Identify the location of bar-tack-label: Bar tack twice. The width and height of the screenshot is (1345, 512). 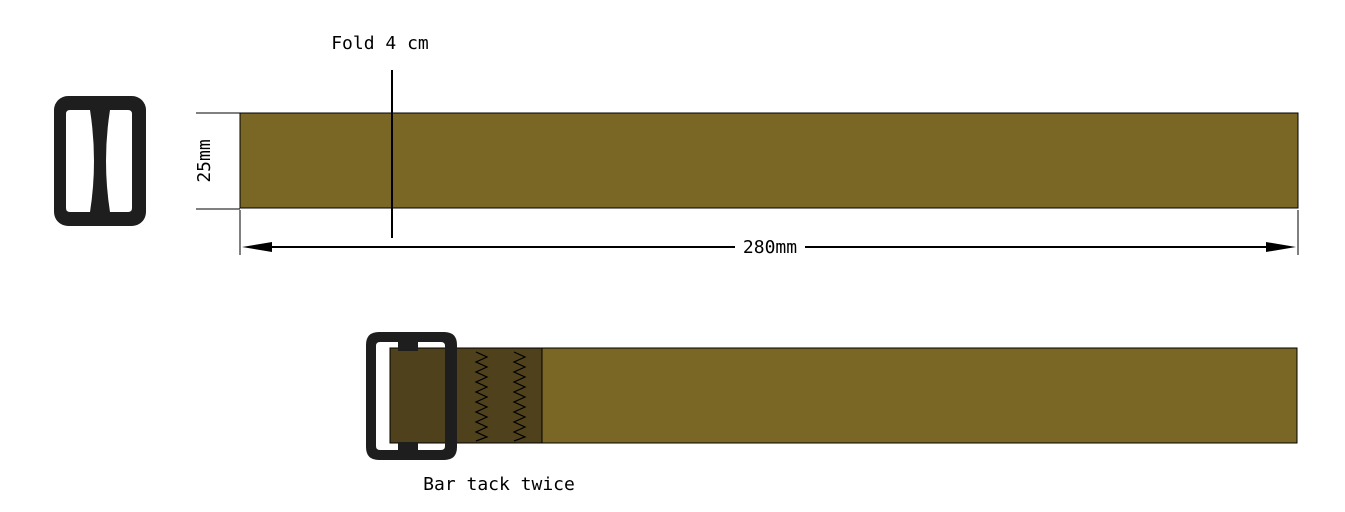
(499, 484).